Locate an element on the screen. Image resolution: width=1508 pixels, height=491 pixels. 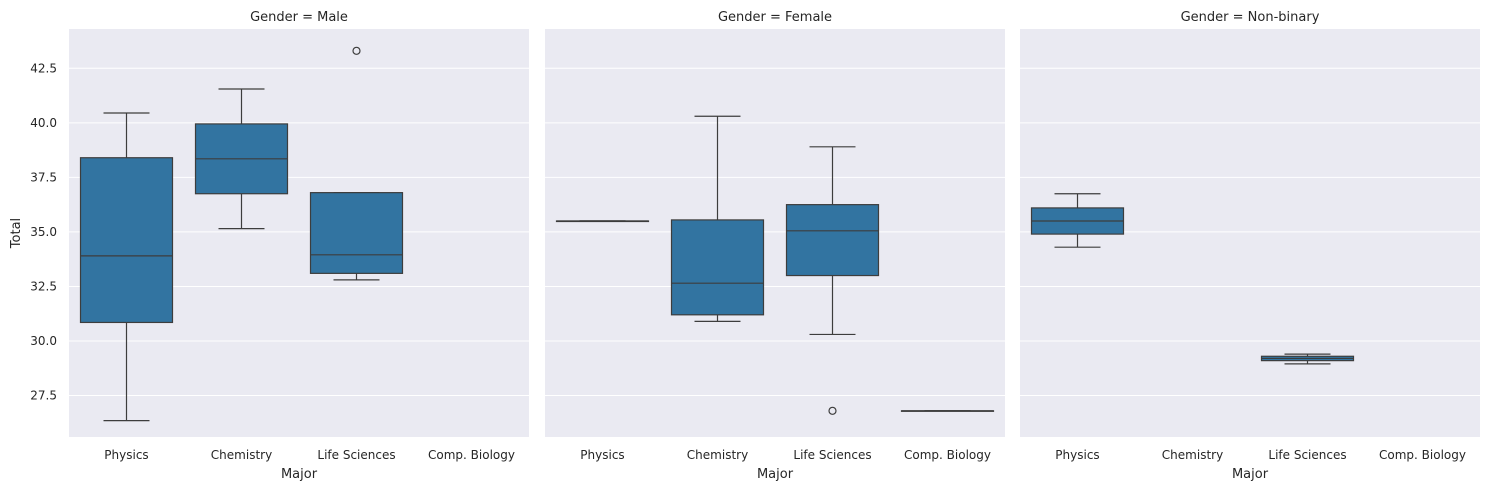
panel-title: Gender = Non-binary is located at coordinates (1250, 17).